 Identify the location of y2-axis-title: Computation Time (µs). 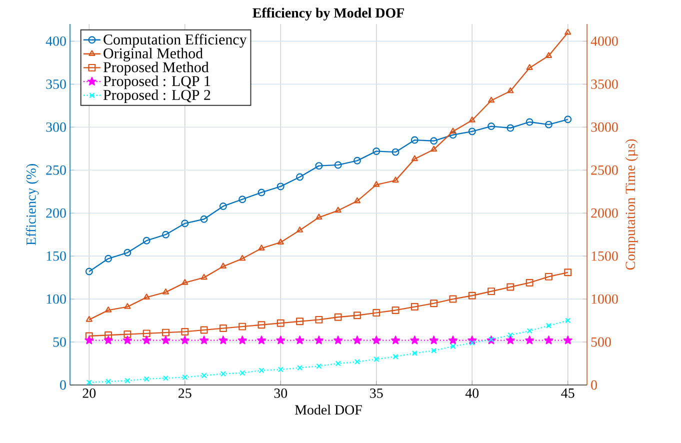
(631, 204).